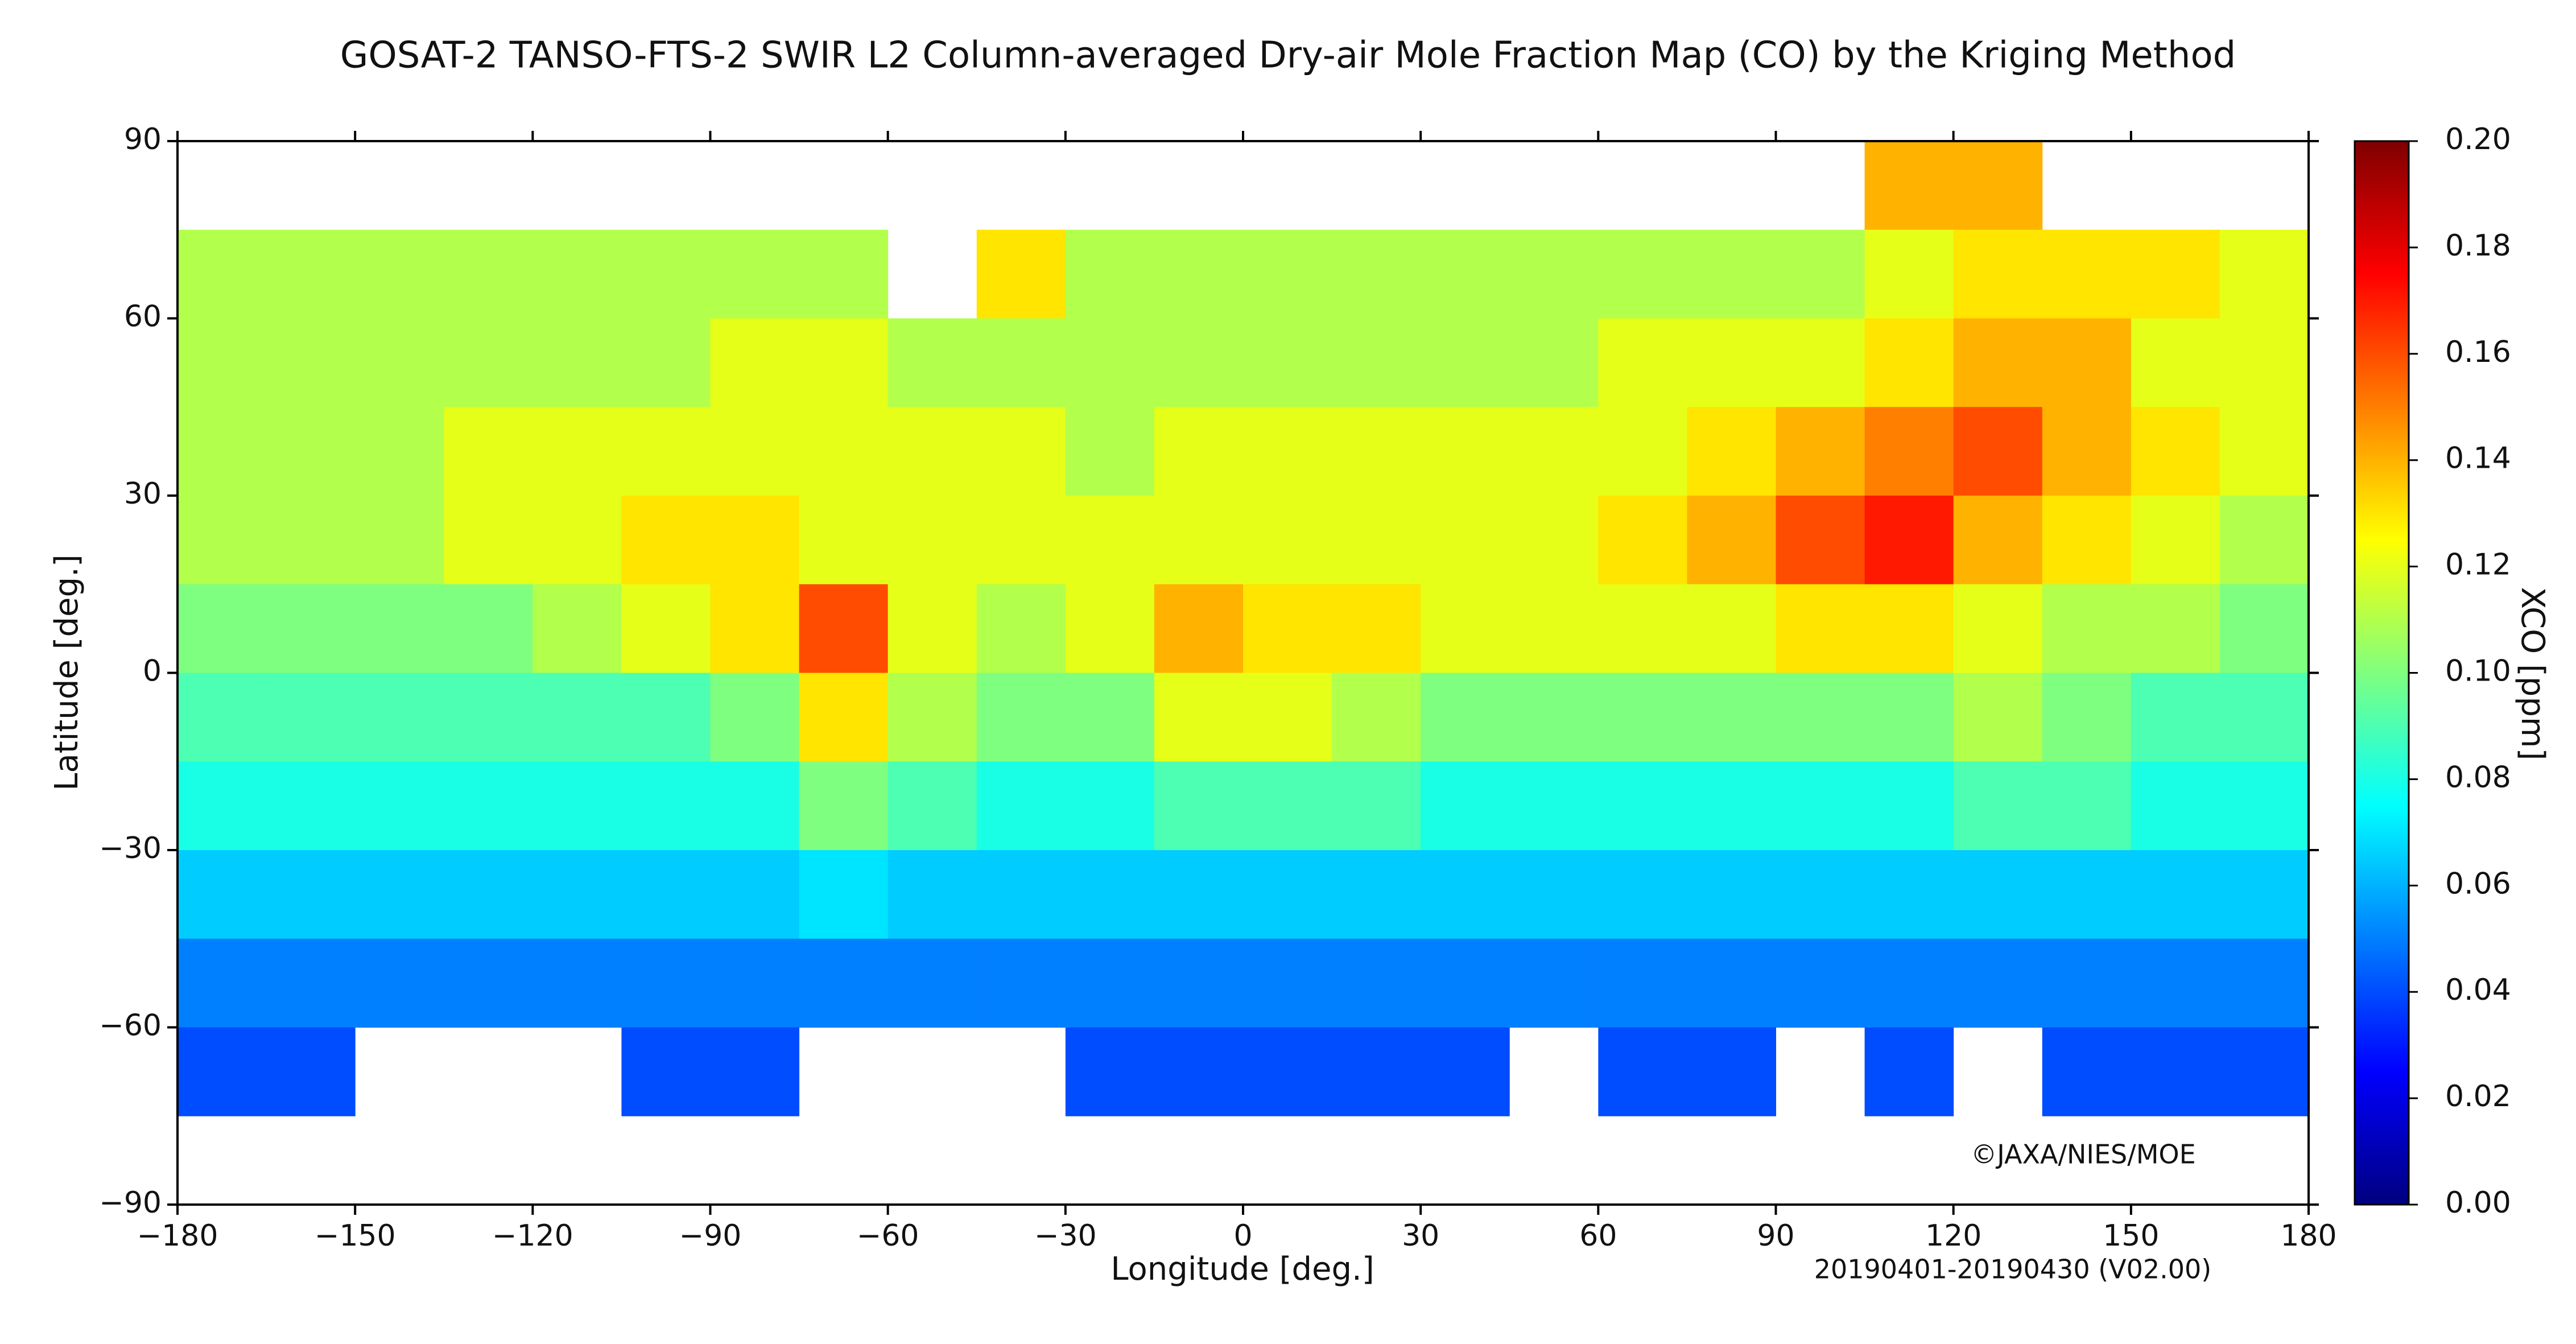 This screenshot has height=1344, width=2576. I want to click on x-tick-label: 180, so click(2308, 1236).